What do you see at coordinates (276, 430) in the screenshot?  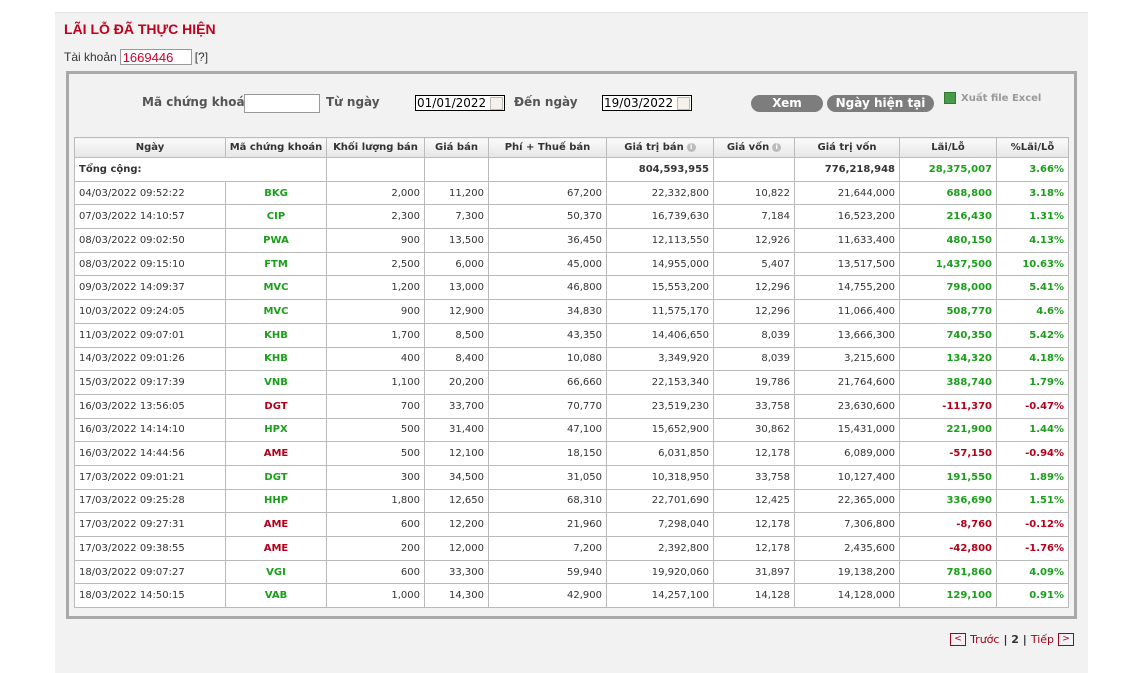 I see `cell-symbol: HPX` at bounding box center [276, 430].